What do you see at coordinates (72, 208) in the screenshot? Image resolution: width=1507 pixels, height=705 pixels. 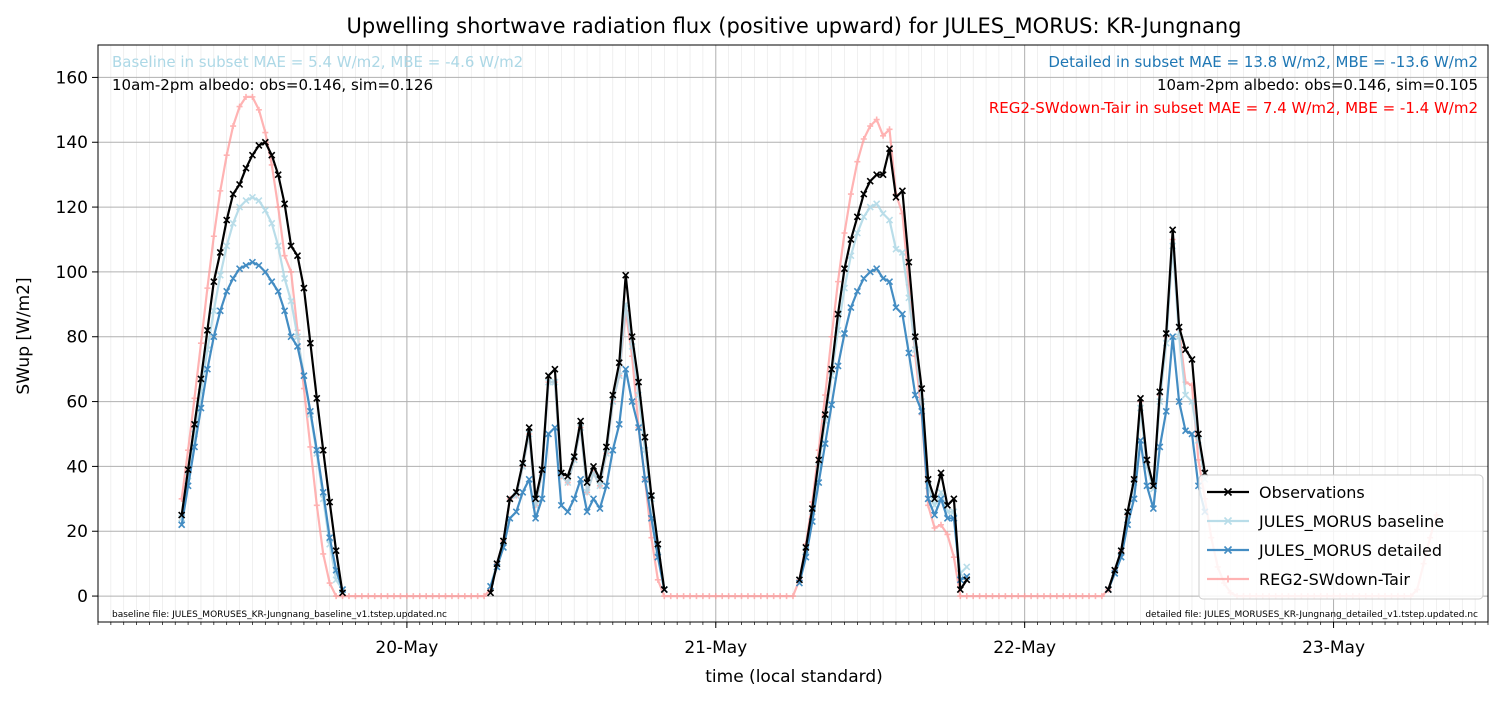 I see `y-tick-label: 120` at bounding box center [72, 208].